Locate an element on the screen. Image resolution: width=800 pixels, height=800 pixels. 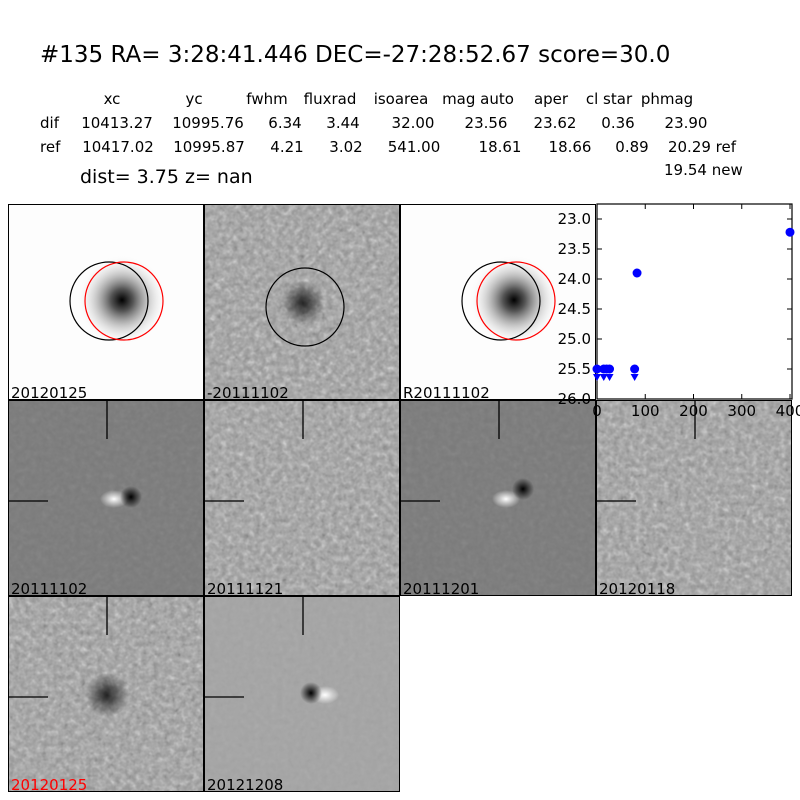
table-cell: 32.00 is located at coordinates (413, 123).